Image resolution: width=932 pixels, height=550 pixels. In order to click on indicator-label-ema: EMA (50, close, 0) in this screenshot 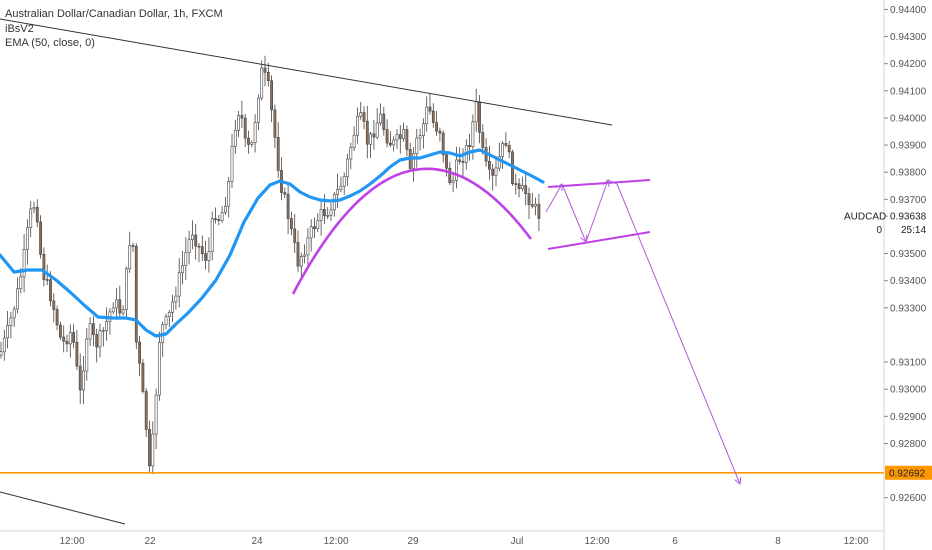, I will do `click(50, 43)`.